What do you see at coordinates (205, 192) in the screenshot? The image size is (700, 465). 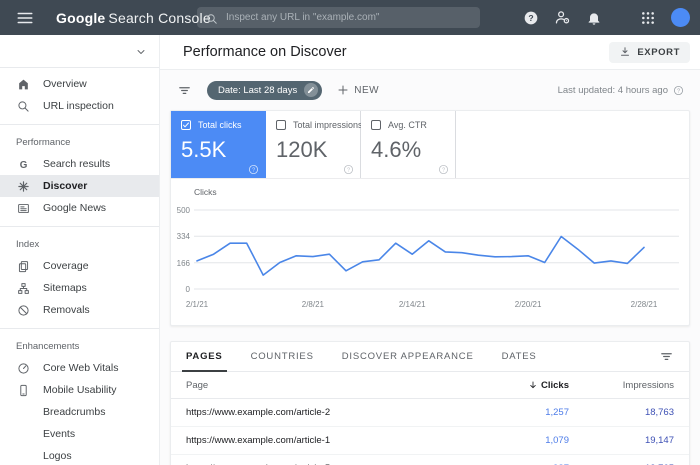 I see `svg-text: Clicks` at bounding box center [205, 192].